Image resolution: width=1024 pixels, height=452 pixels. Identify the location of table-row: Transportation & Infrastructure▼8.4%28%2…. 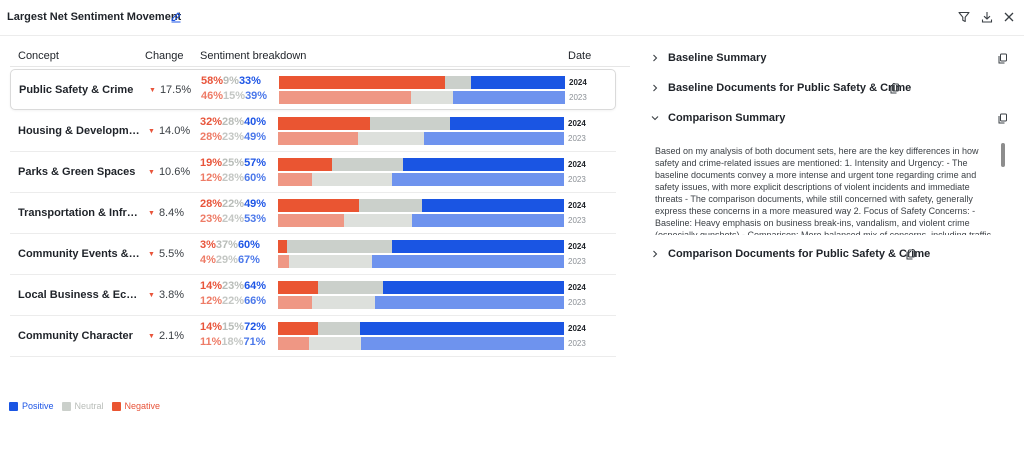
(313, 213).